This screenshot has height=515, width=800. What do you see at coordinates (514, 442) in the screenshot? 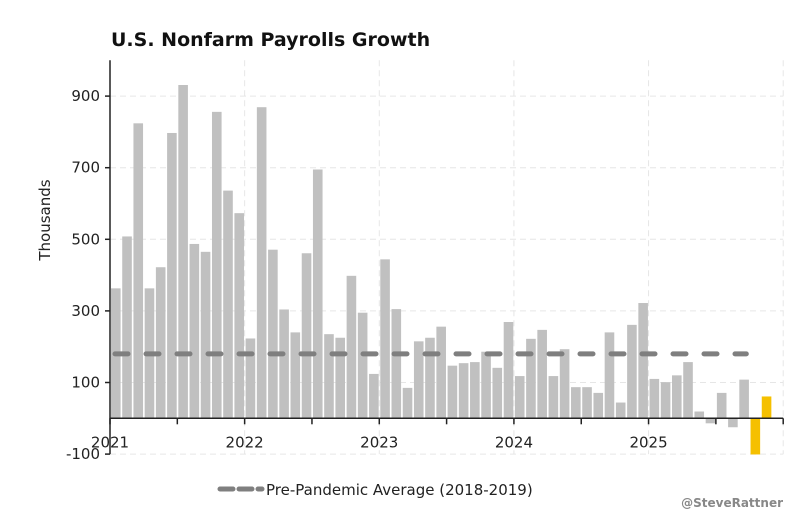
I see `x-tick-label: 2024` at bounding box center [514, 442].